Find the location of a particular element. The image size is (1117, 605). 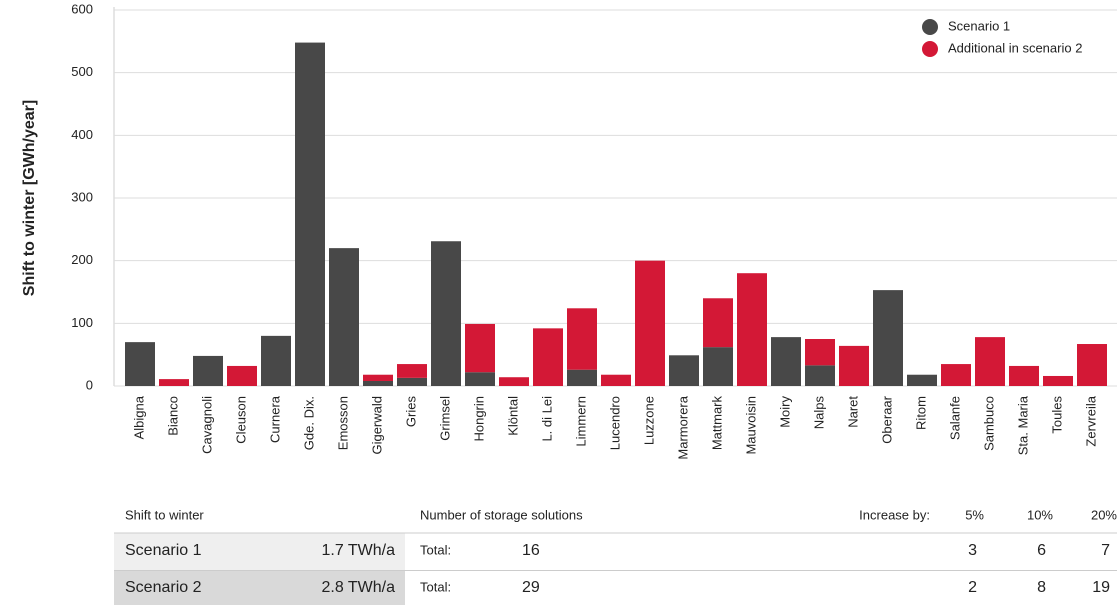

table-header: 20% is located at coordinates (1104, 514).